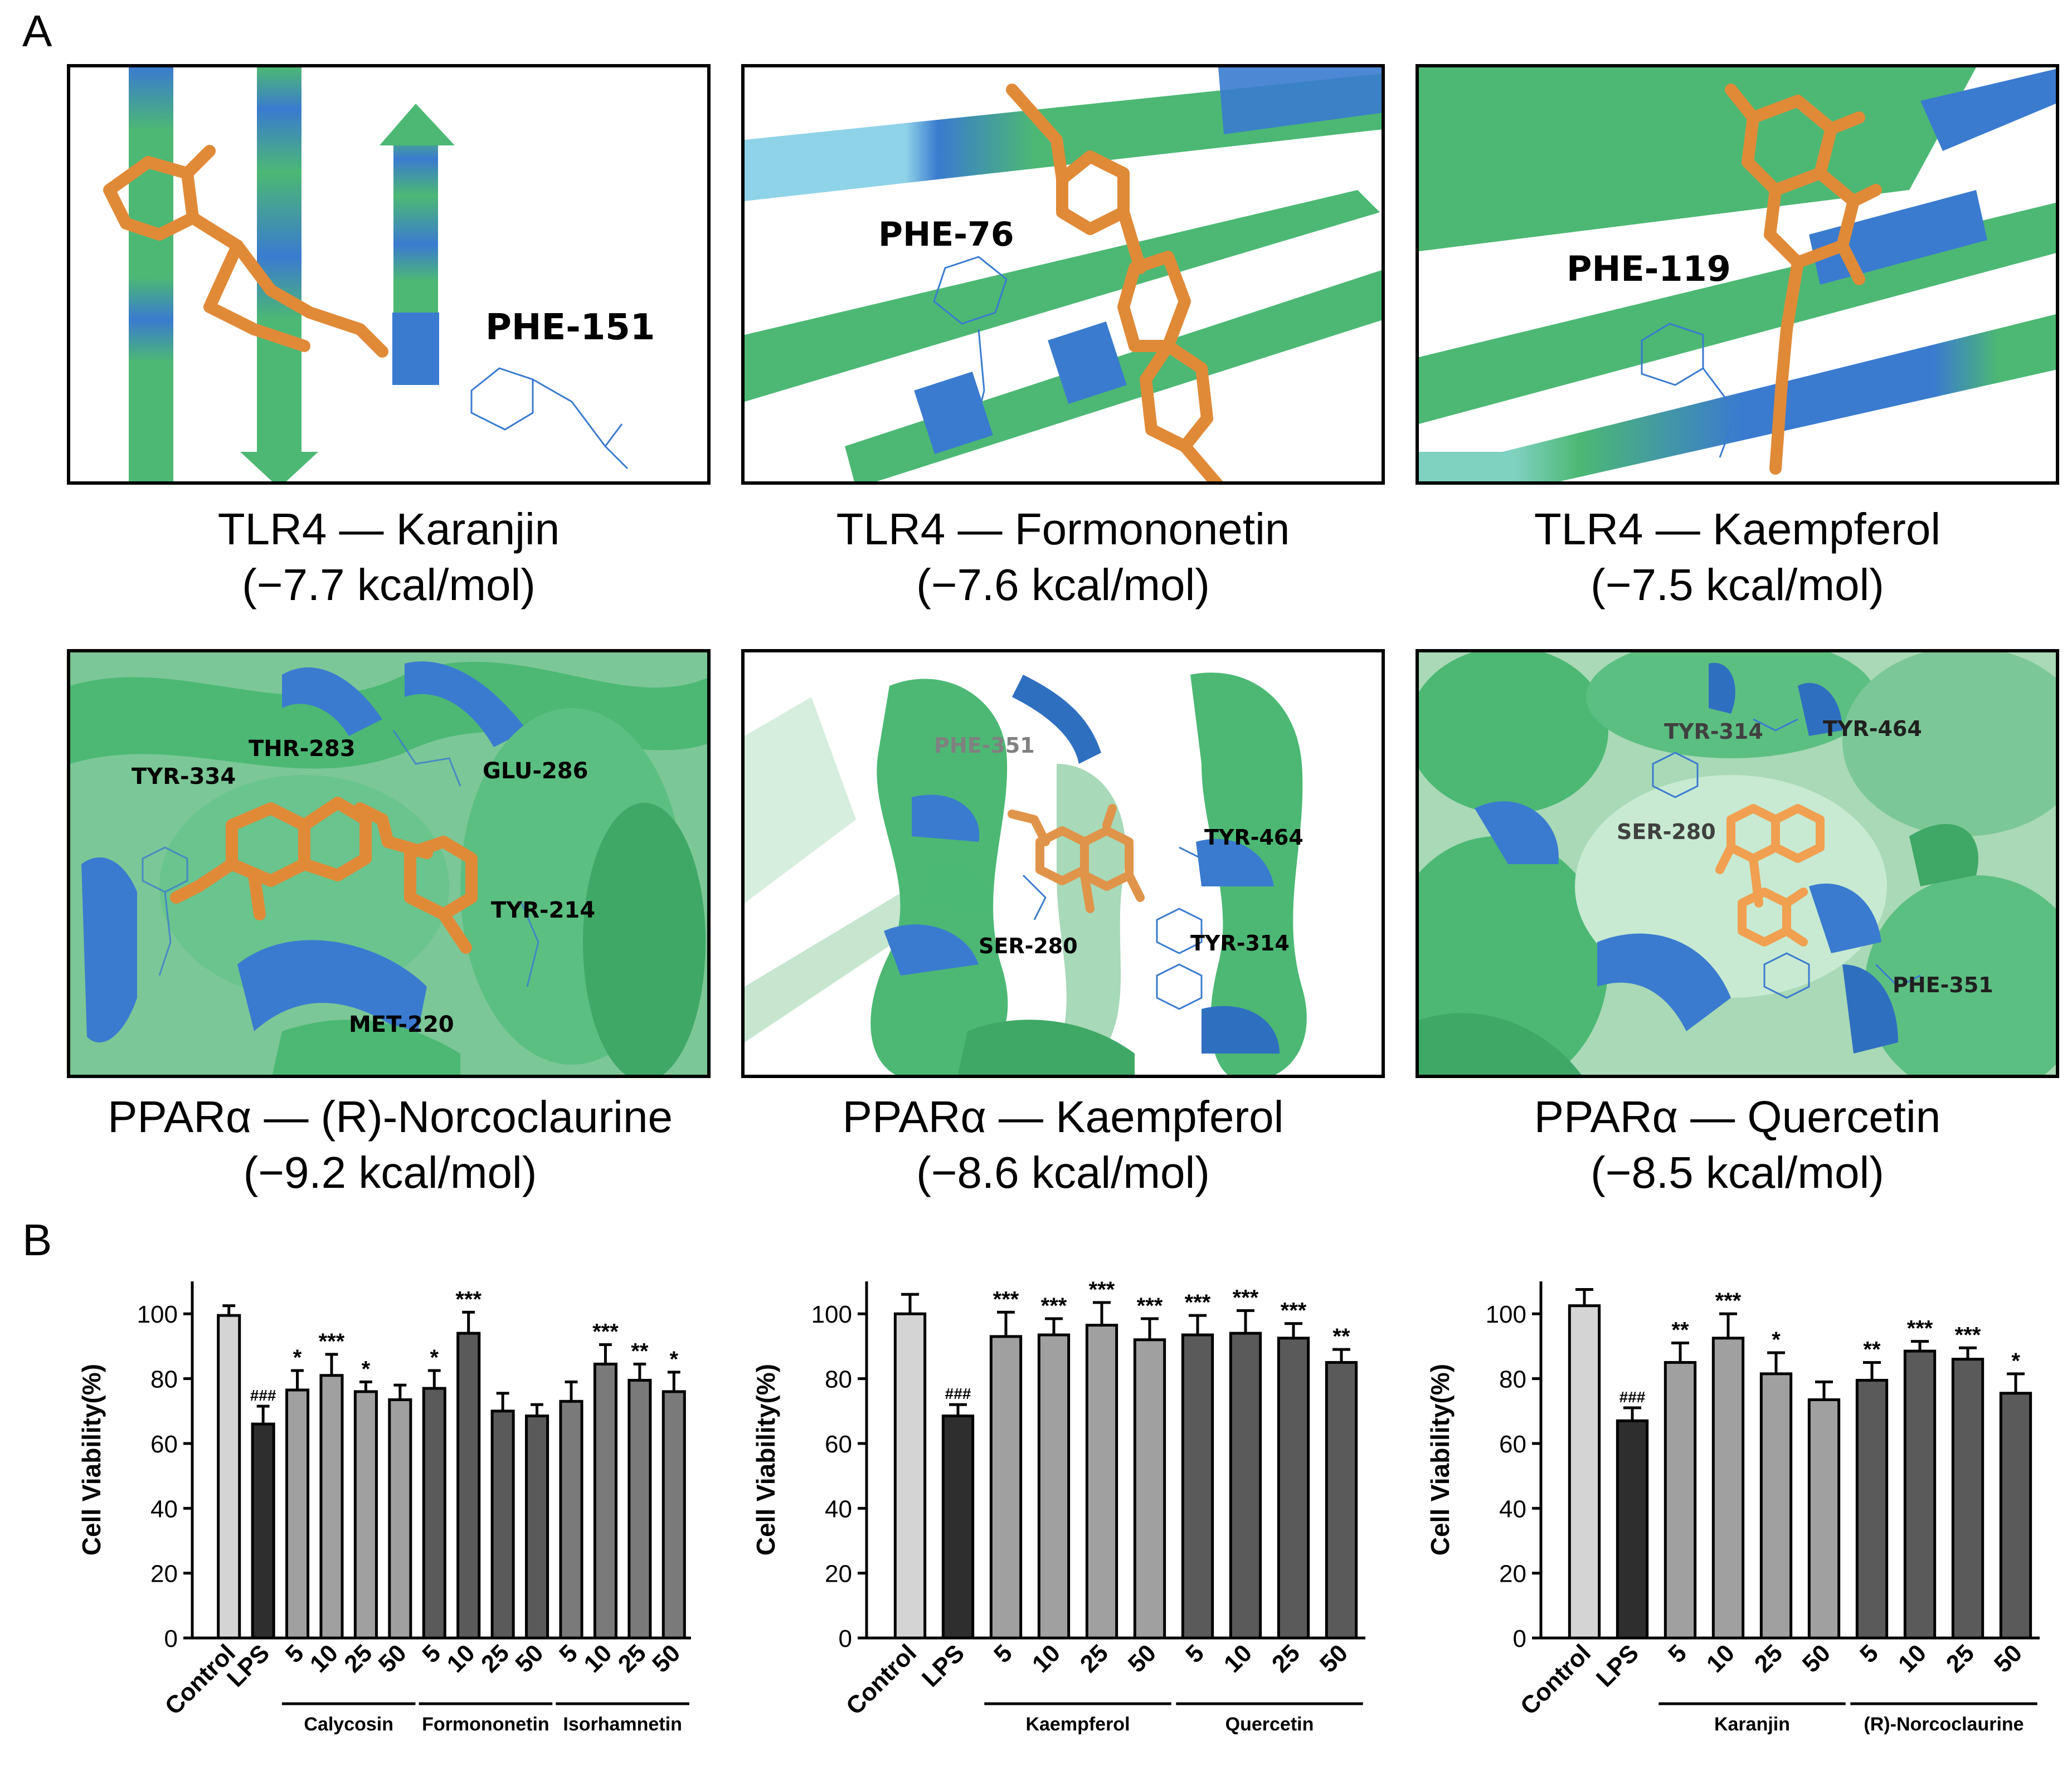 This screenshot has width=2072, height=1765. What do you see at coordinates (393, 1658) in the screenshot?
I see `x-tick-label: 50` at bounding box center [393, 1658].